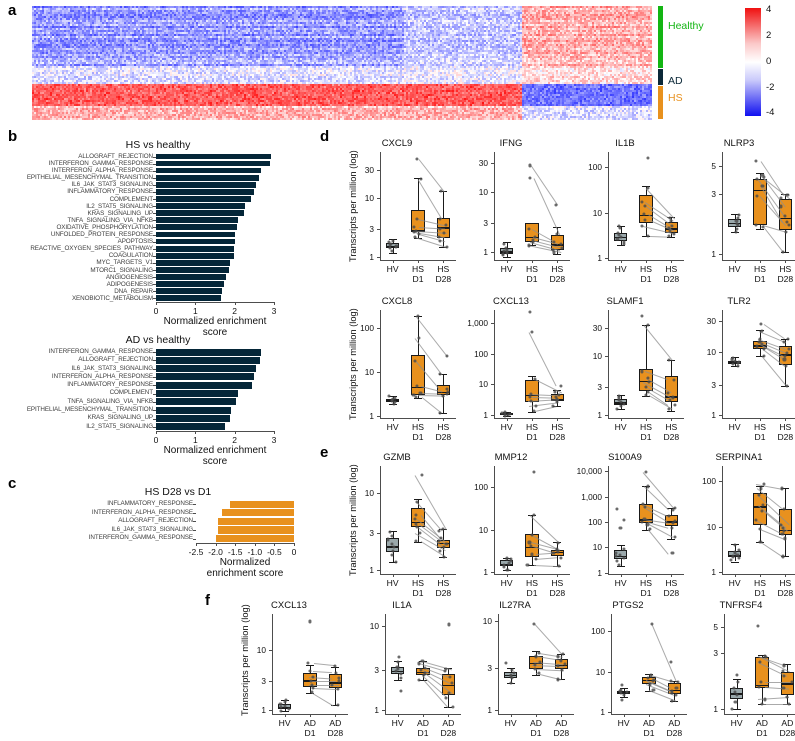 This screenshot has height=741, width=795. Describe the element at coordinates (589, 471) in the screenshot. I see `y-tick-label: 10,000` at that location.